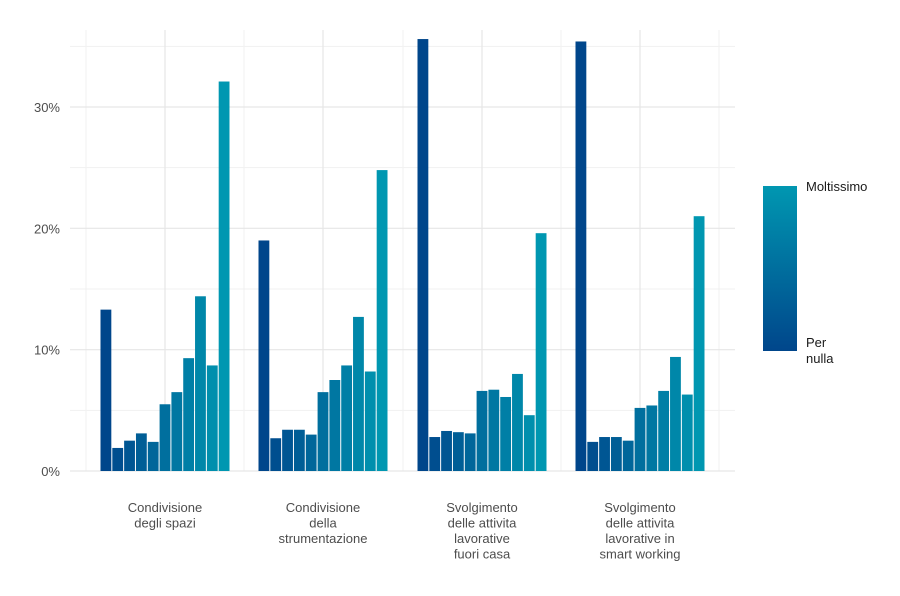 The width and height of the screenshot is (900, 596). Describe the element at coordinates (815, 272) in the screenshot. I see `legend: Moltissimo Per nulla` at that location.